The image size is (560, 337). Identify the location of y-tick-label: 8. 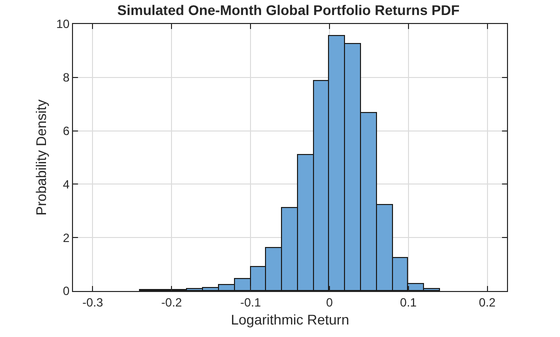
(66, 77).